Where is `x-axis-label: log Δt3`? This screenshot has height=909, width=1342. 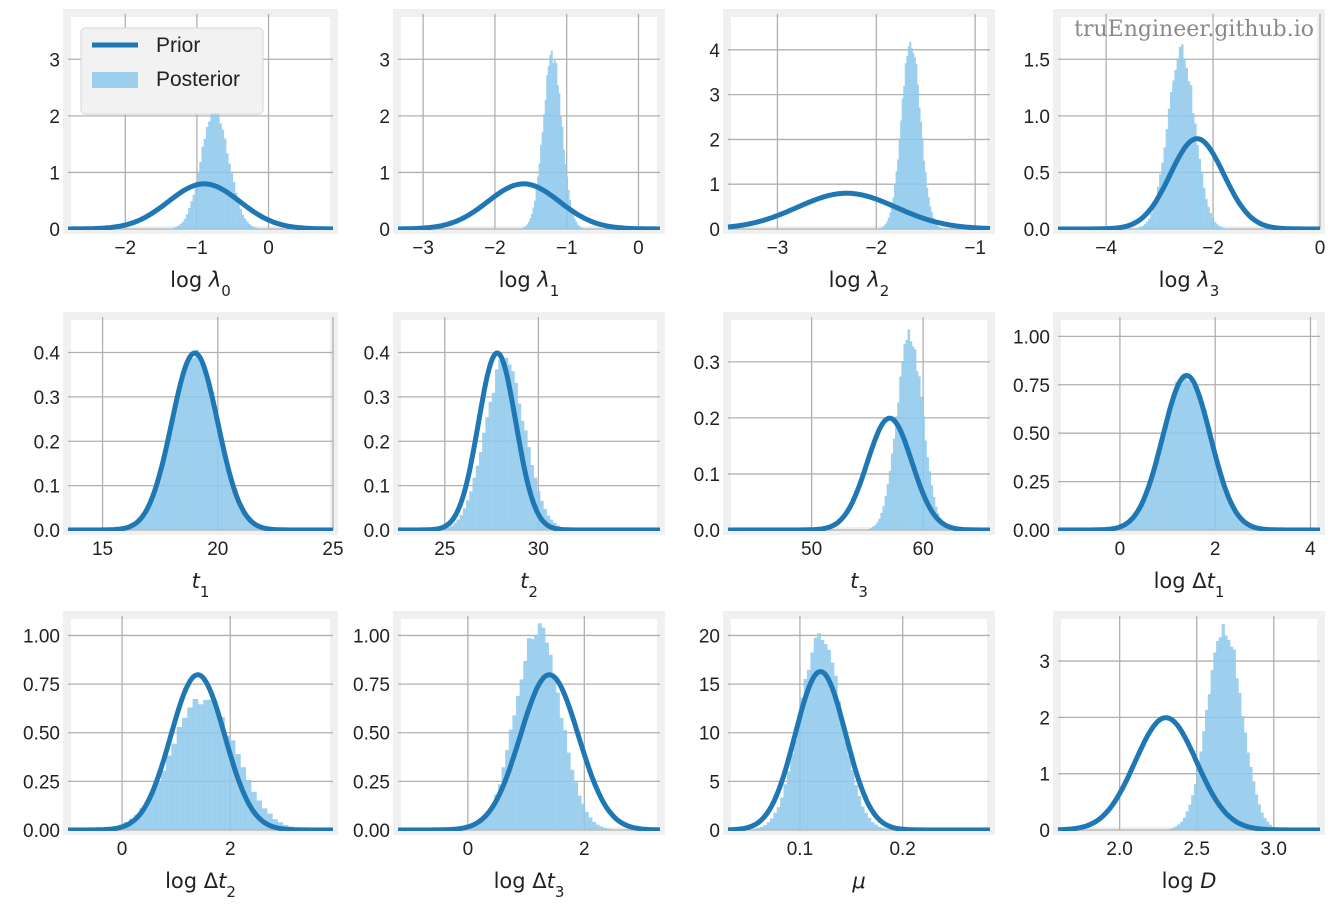 x-axis-label: log Δt3 is located at coordinates (529, 885).